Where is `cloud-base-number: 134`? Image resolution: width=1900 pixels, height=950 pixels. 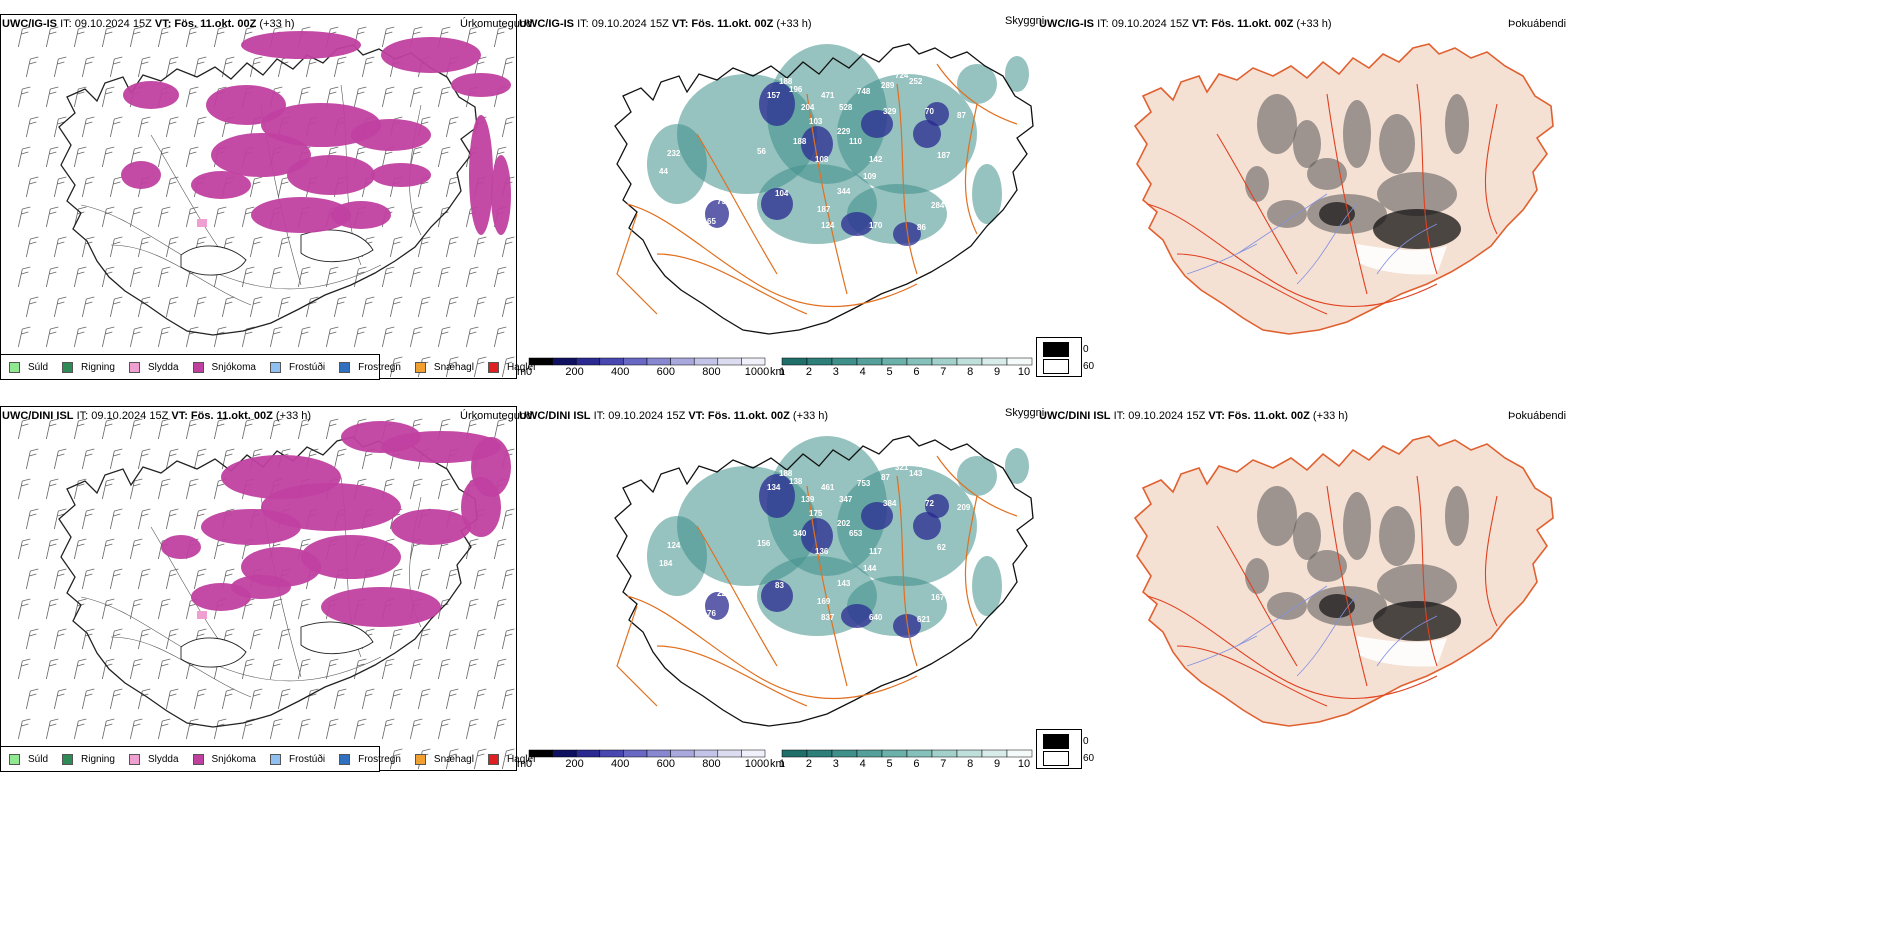
cloud-base-number: 134 is located at coordinates (774, 487).